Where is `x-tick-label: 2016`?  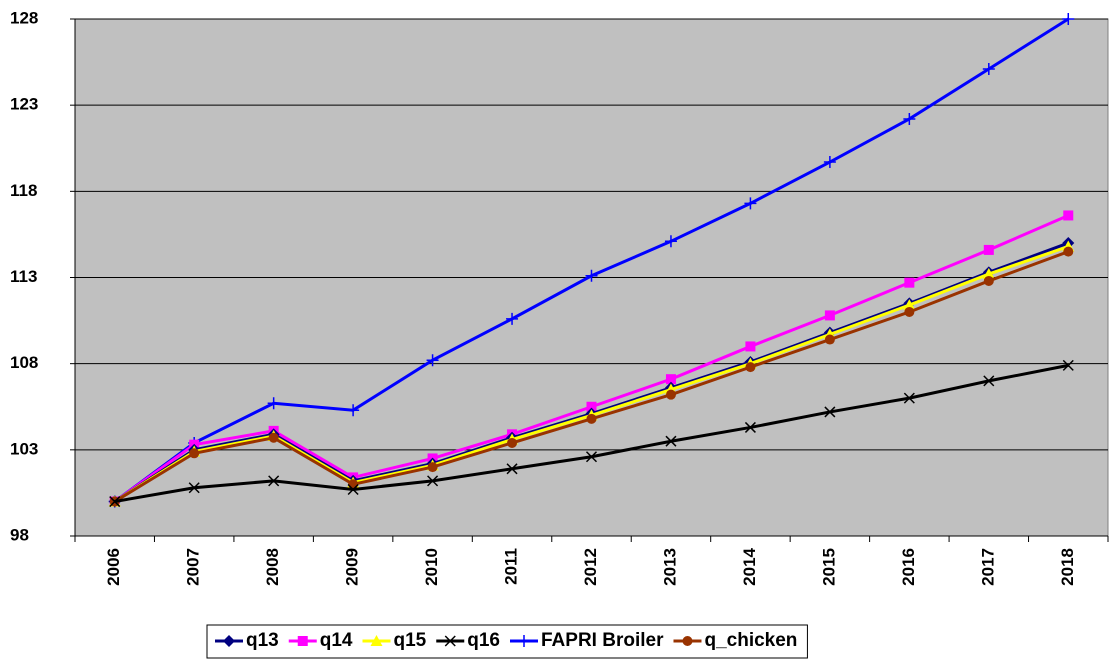
x-tick-label: 2016 is located at coordinates (908, 567).